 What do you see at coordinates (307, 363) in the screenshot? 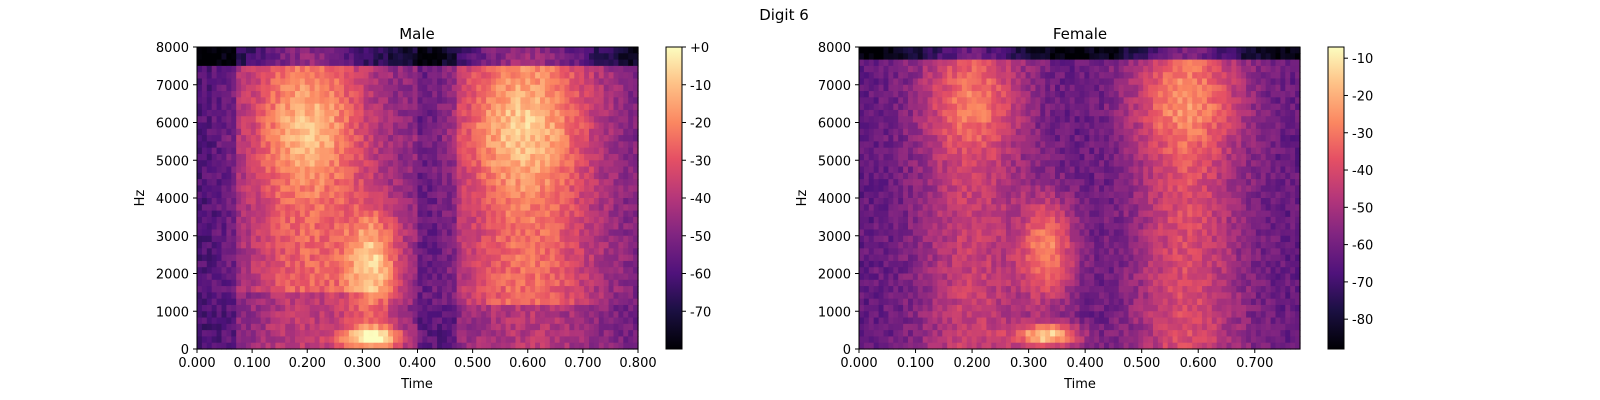
I see `x-tick-label: 0.200` at bounding box center [307, 363].